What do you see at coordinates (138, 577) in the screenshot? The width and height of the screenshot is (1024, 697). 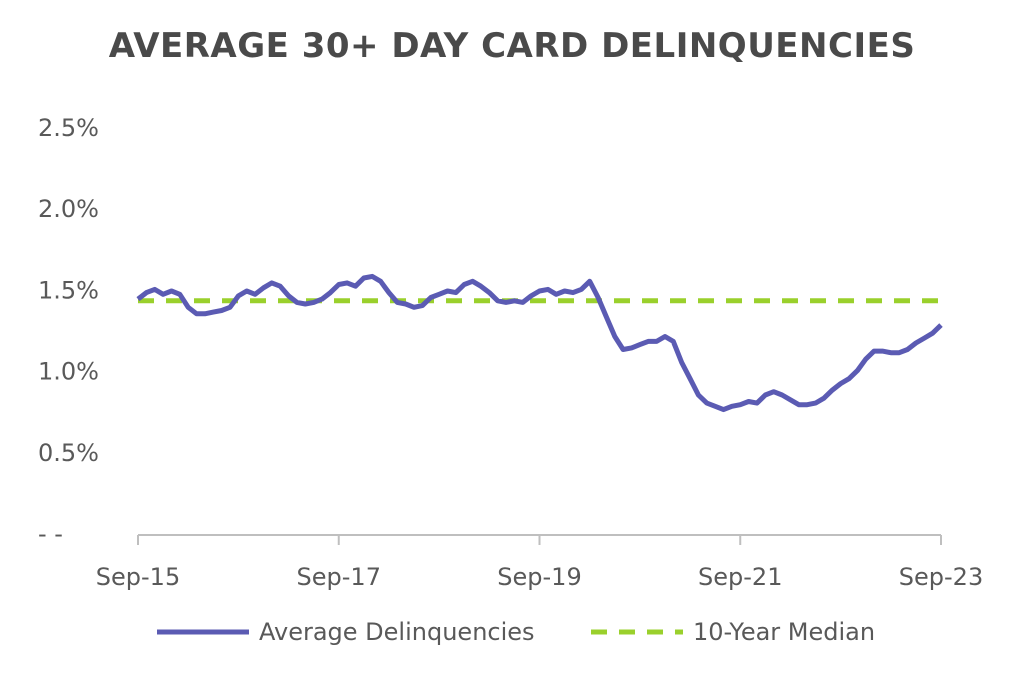 I see `x-tick-label: Sep-15` at bounding box center [138, 577].